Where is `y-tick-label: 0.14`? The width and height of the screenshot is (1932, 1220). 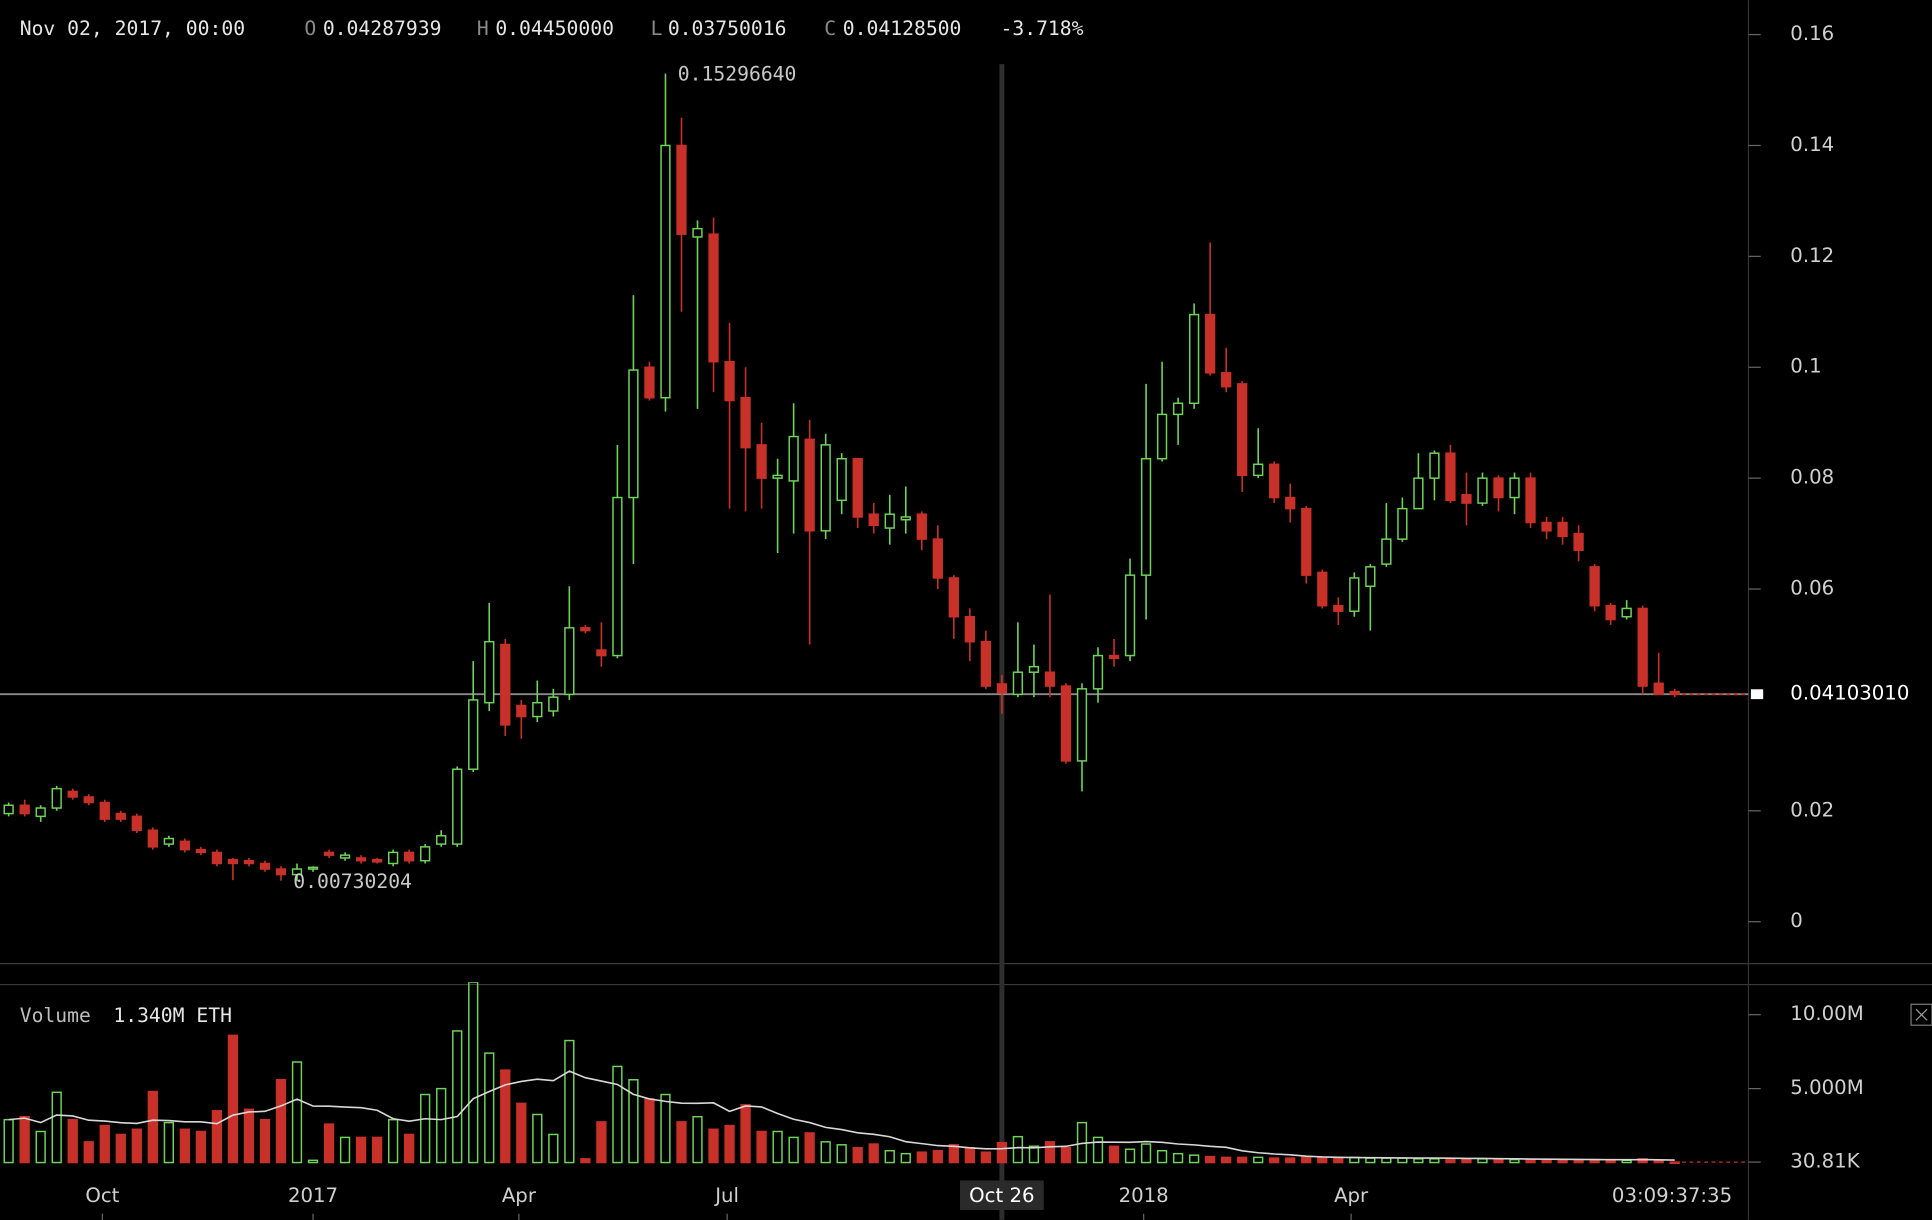
y-tick-label: 0.14 is located at coordinates (1812, 144).